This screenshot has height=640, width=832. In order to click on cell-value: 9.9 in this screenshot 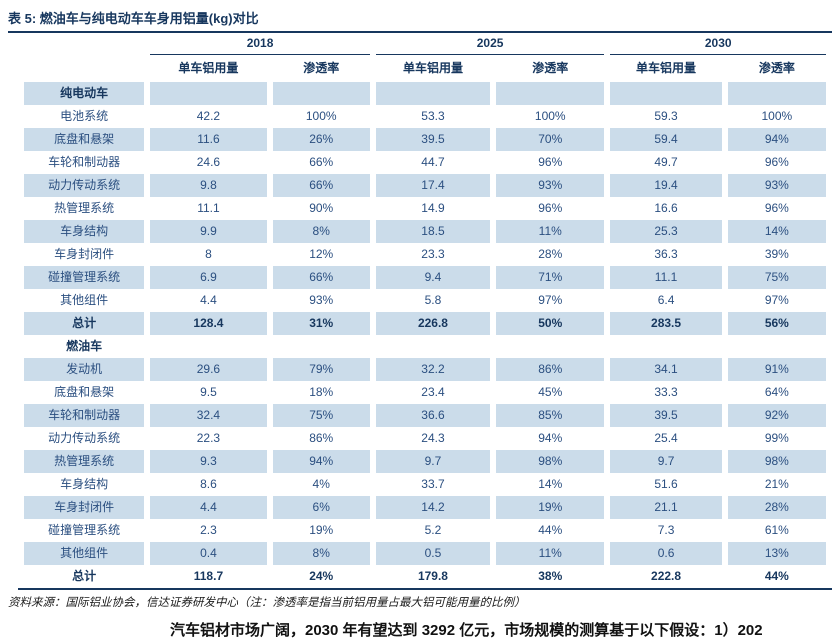, I will do `click(208, 231)`.